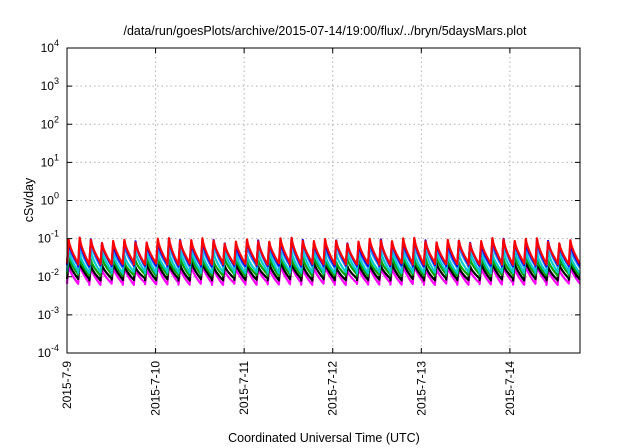 The height and width of the screenshot is (448, 640). What do you see at coordinates (50, 122) in the screenshot?
I see `y-tick-label: 10²` at bounding box center [50, 122].